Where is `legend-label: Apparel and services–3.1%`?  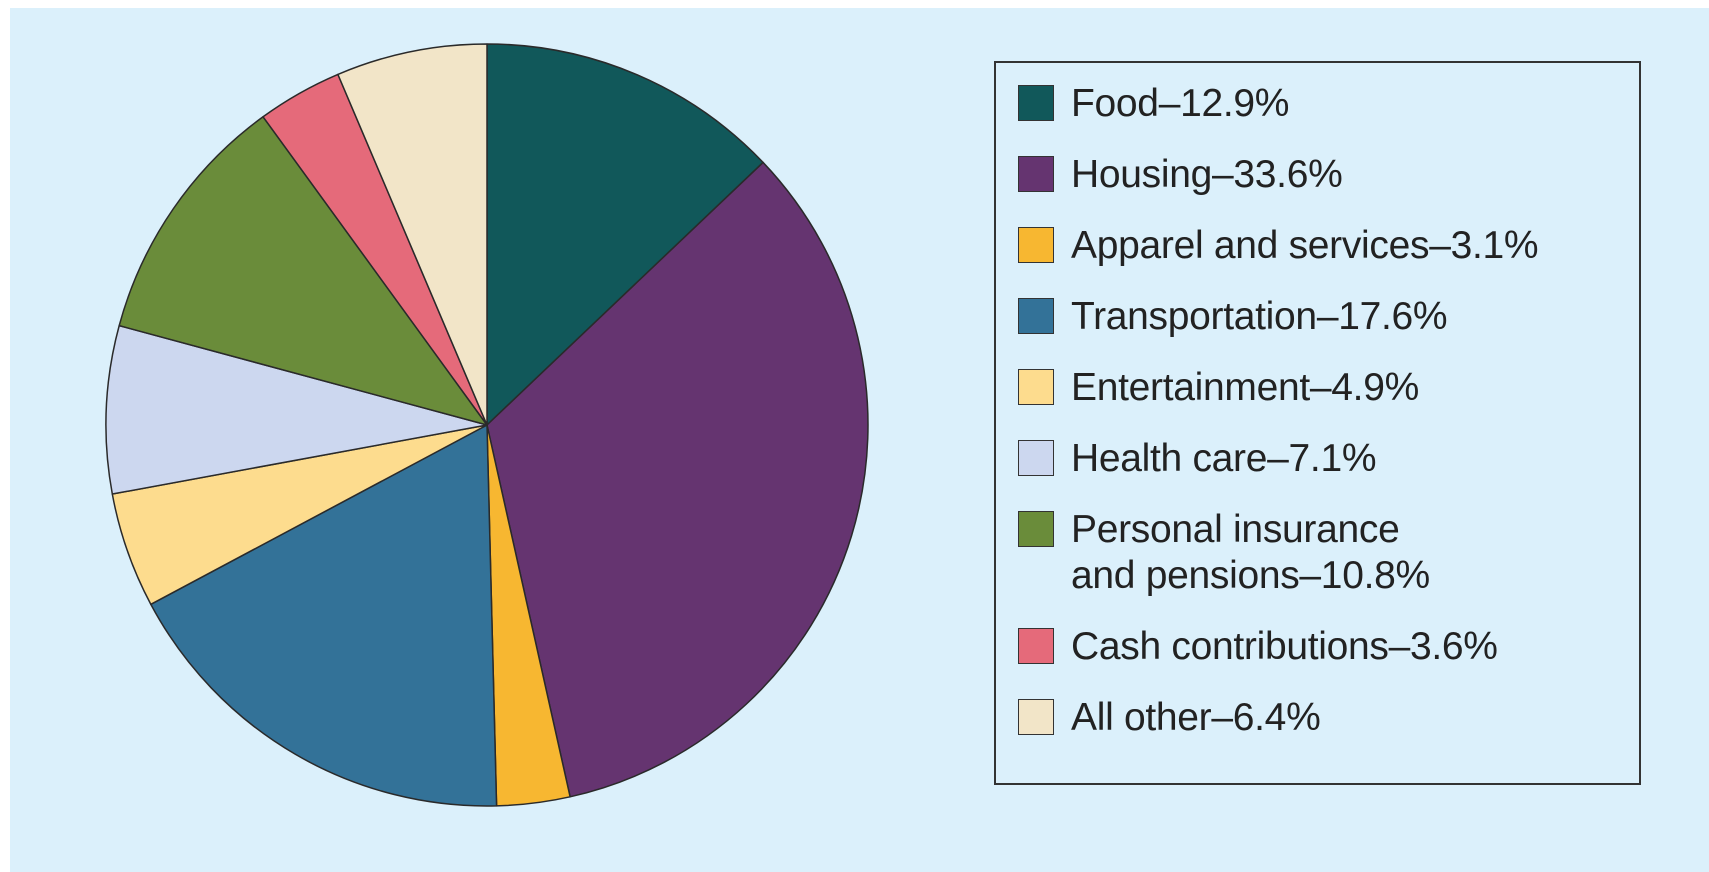
legend-label: Apparel and services–3.1% is located at coordinates (1305, 245).